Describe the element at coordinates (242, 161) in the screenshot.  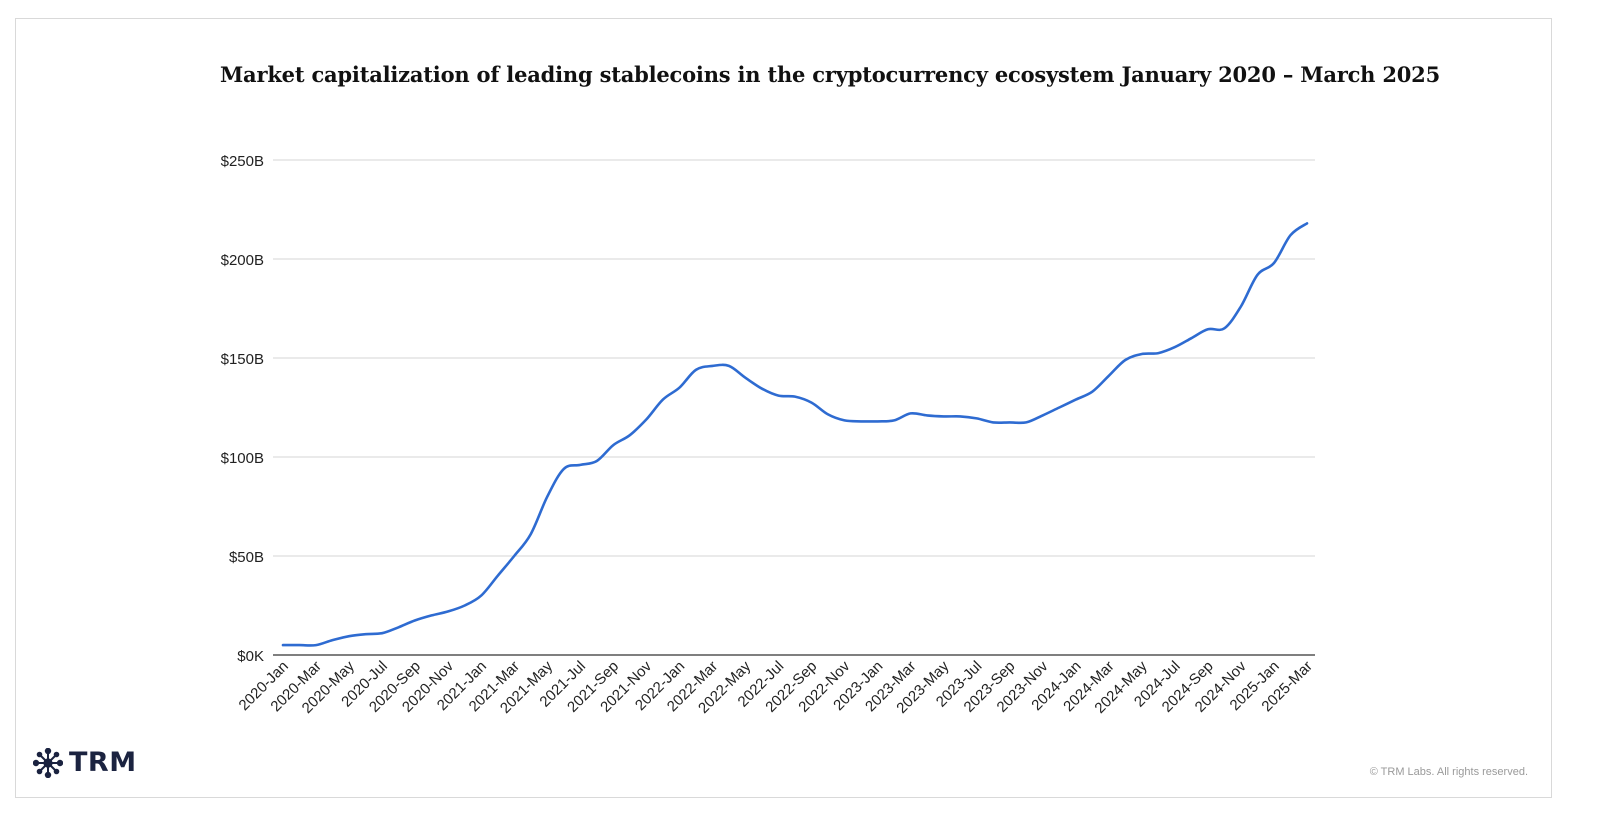
I see `y-tick-label: $250B` at that location.